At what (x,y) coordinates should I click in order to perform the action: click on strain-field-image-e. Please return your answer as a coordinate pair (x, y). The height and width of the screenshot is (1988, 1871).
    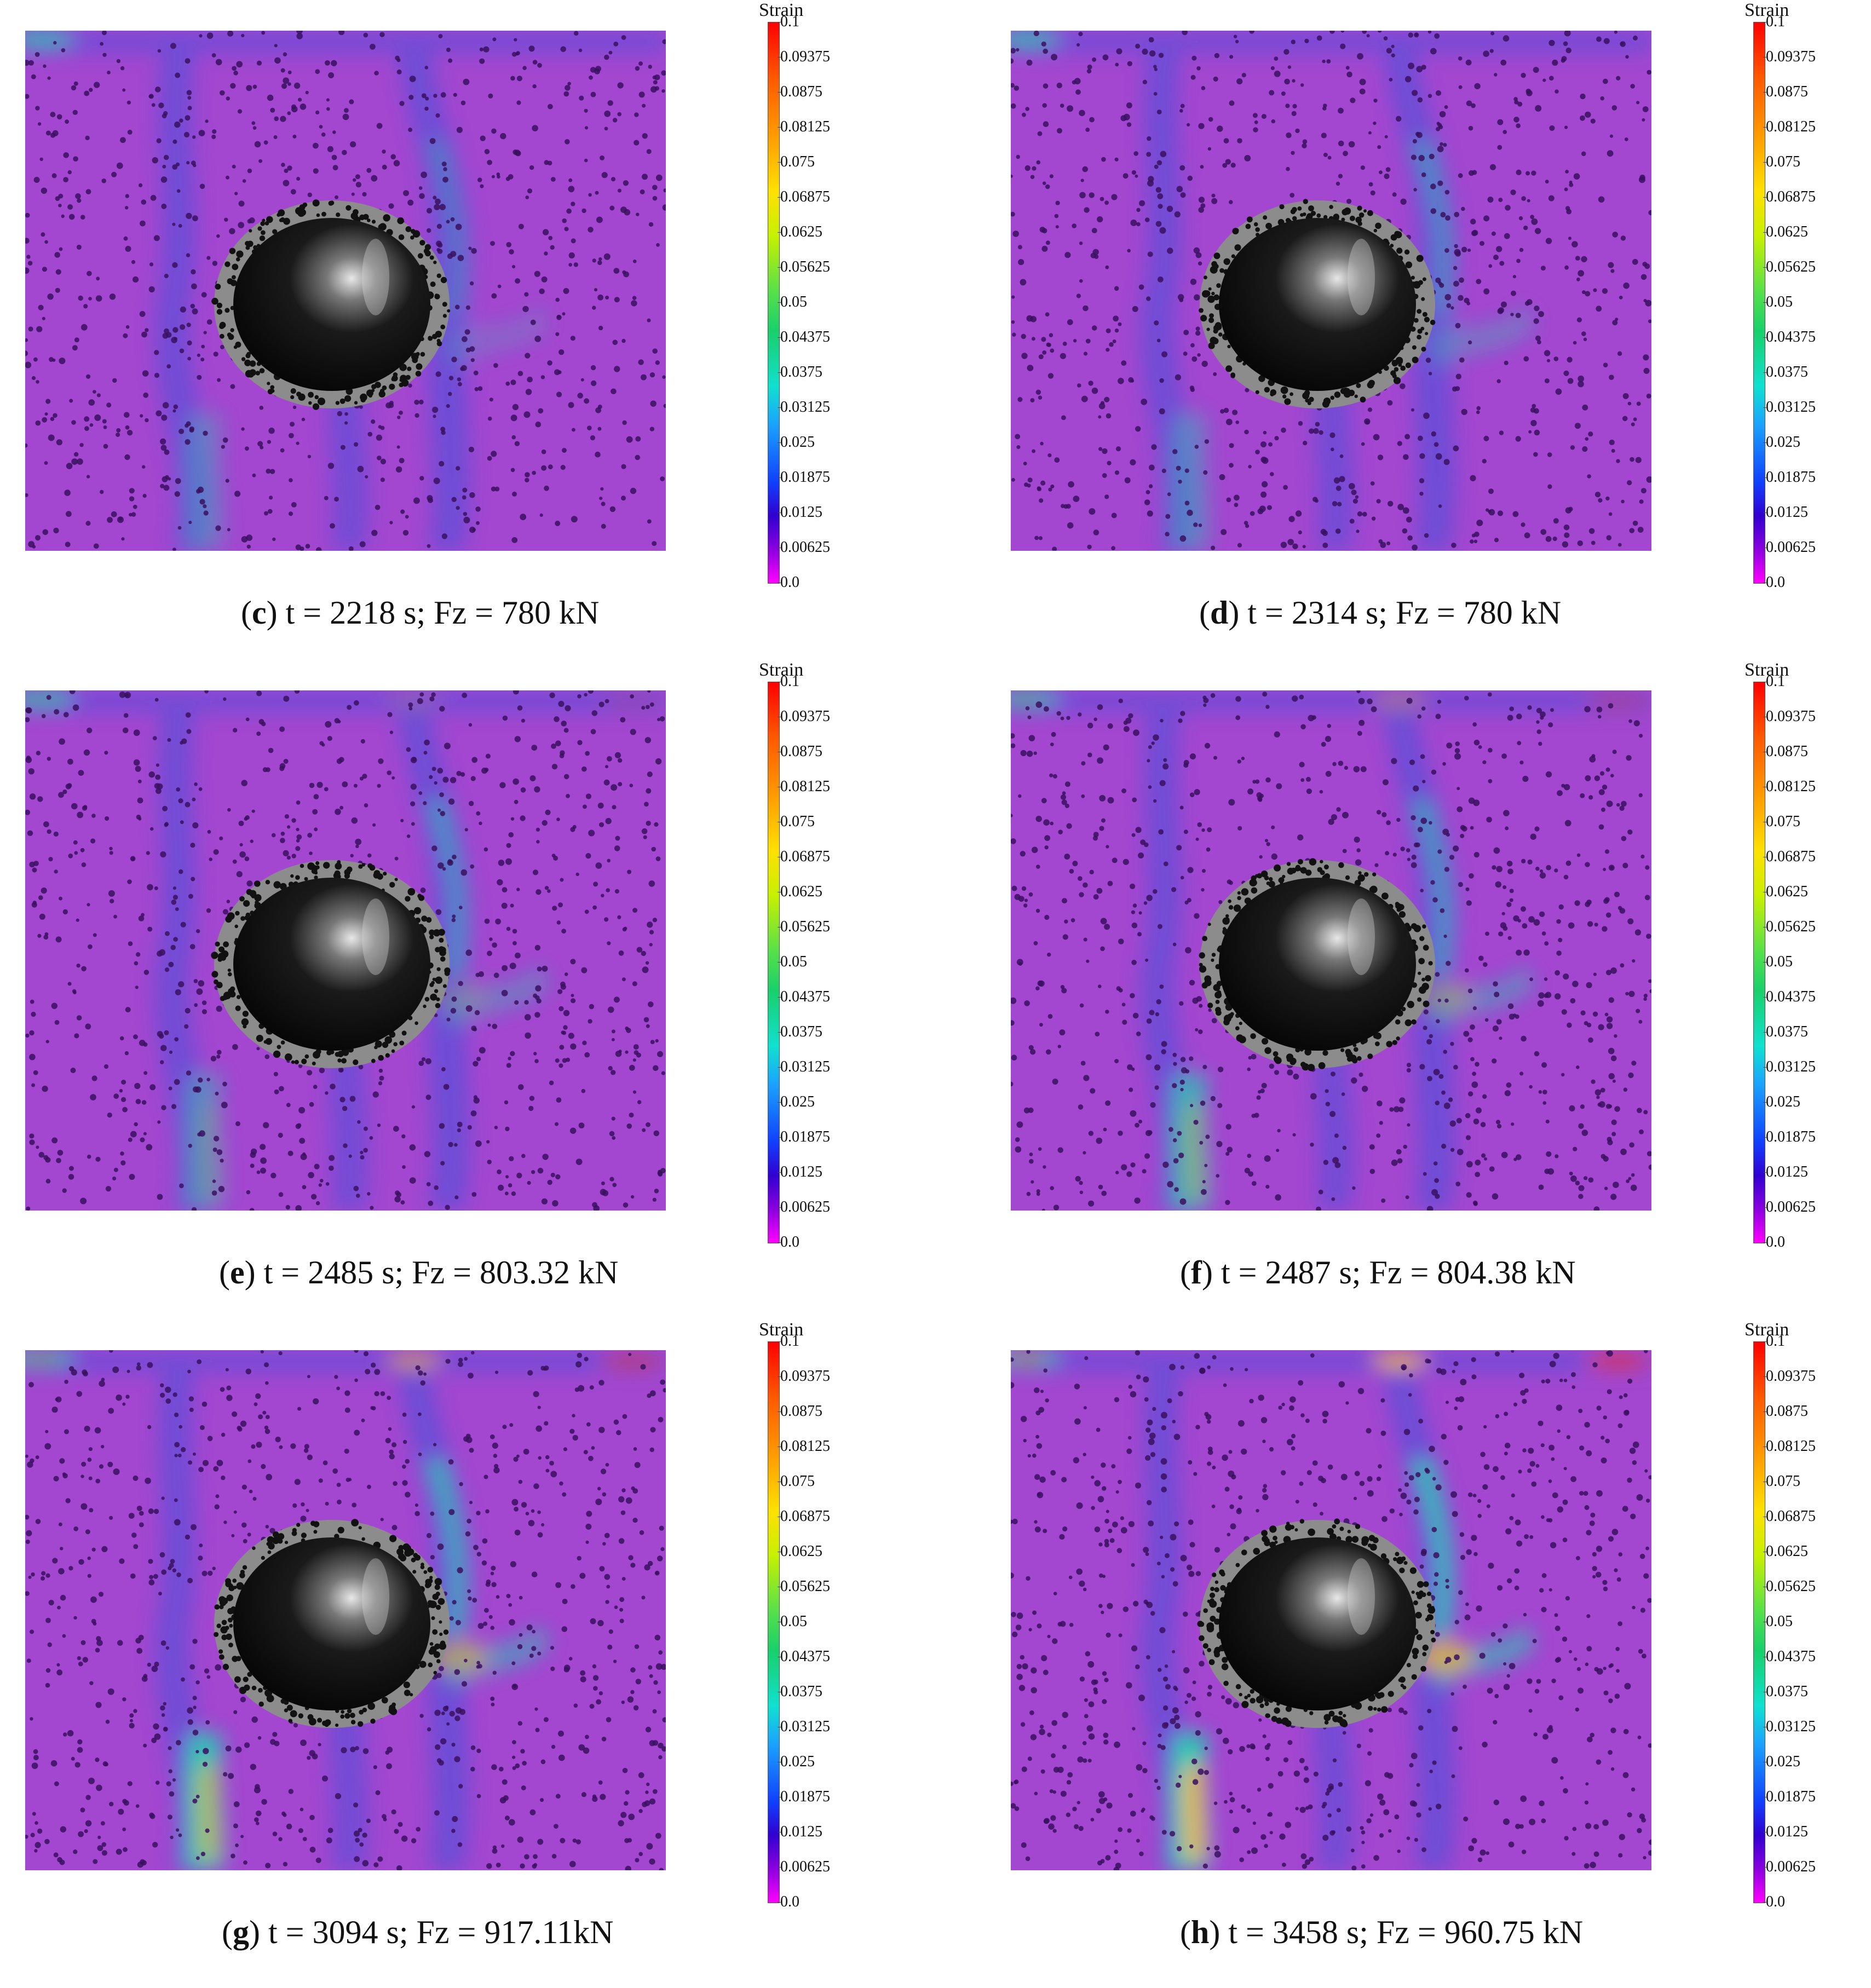
    Looking at the image, I should click on (346, 951).